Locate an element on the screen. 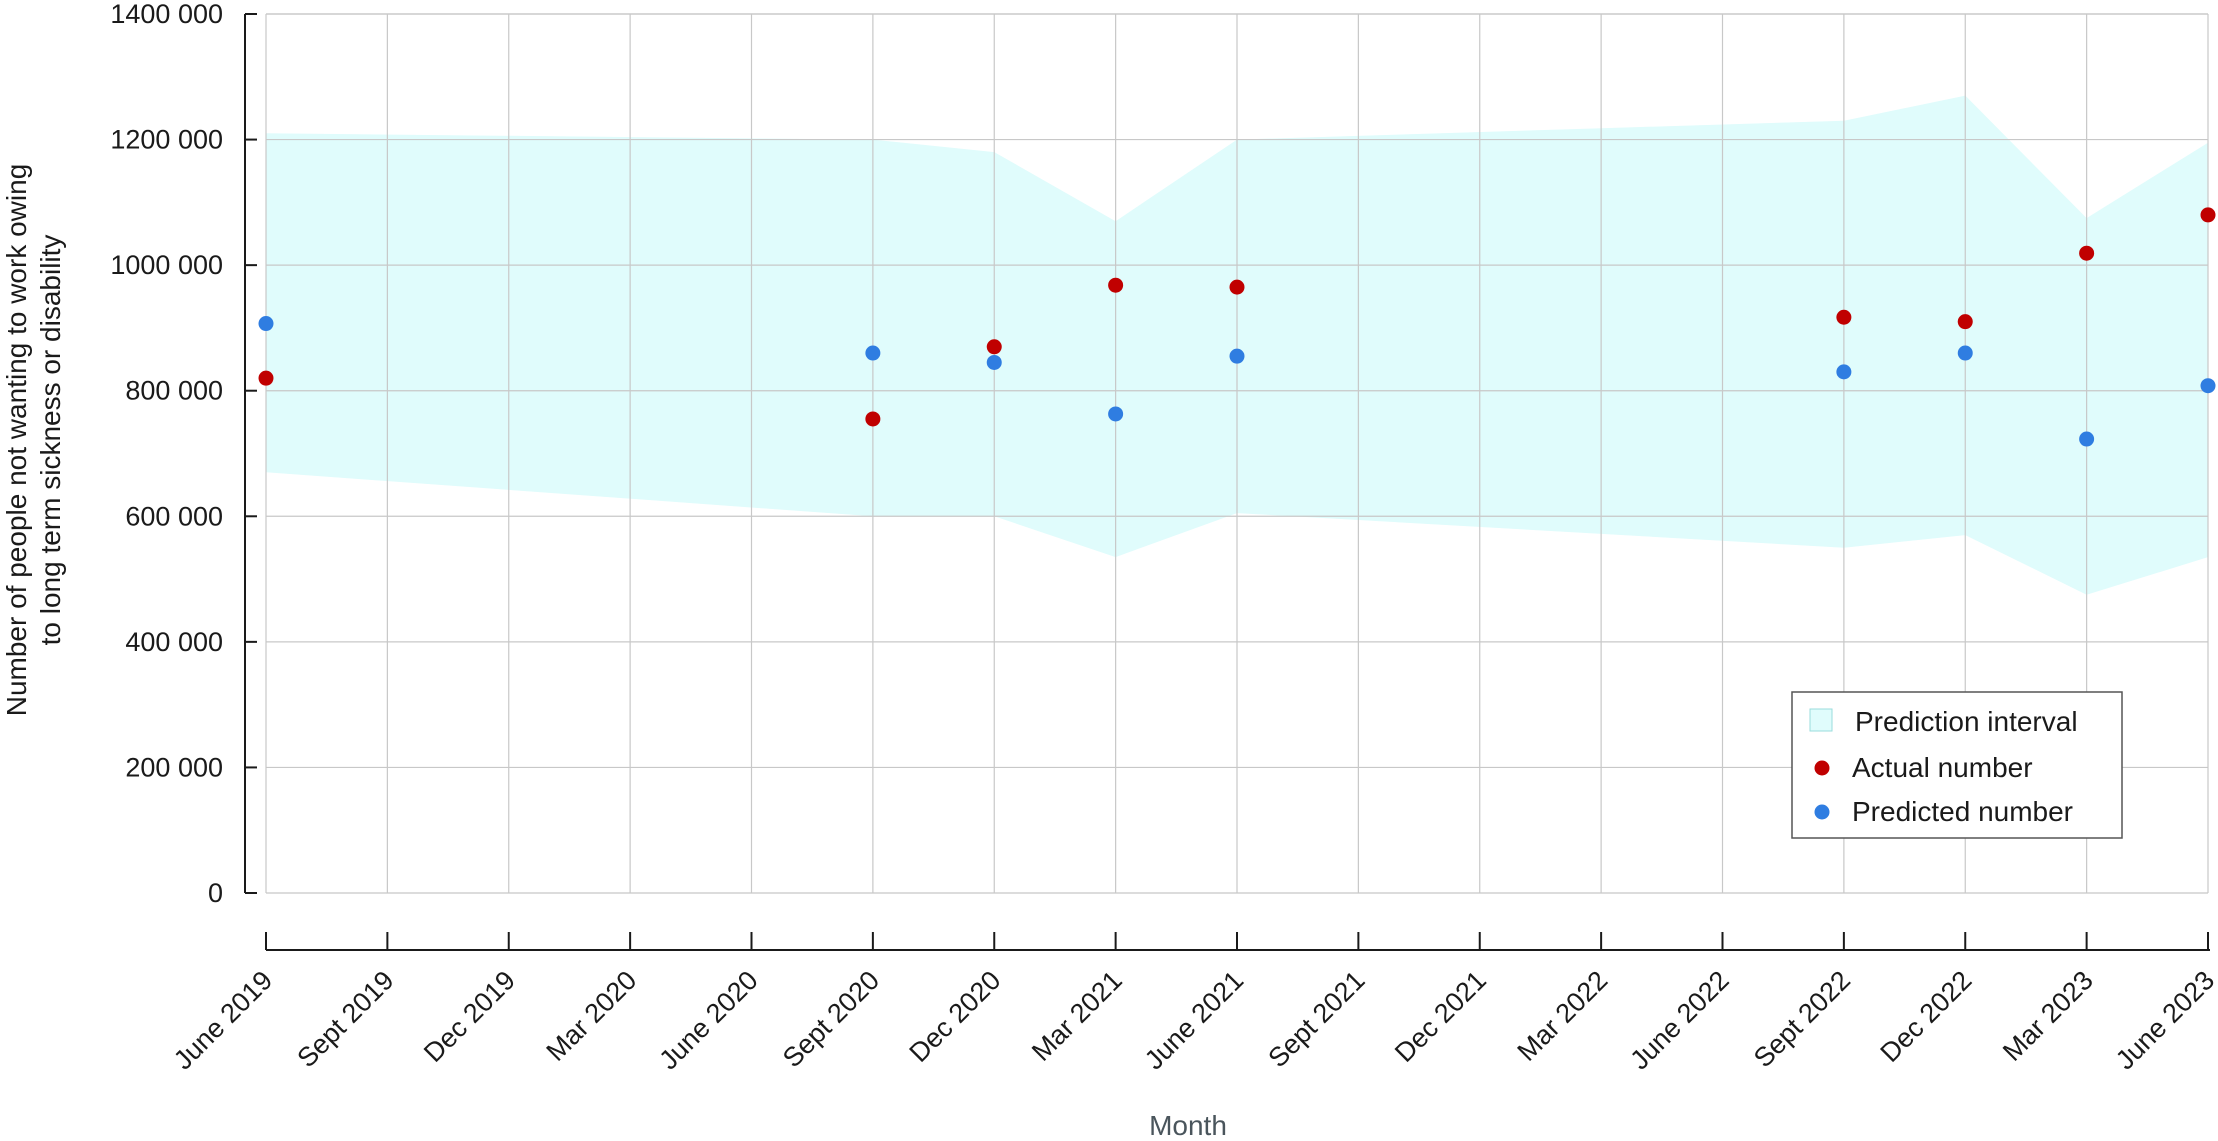  x-tick-label: June 2020 is located at coordinates (708, 1020).